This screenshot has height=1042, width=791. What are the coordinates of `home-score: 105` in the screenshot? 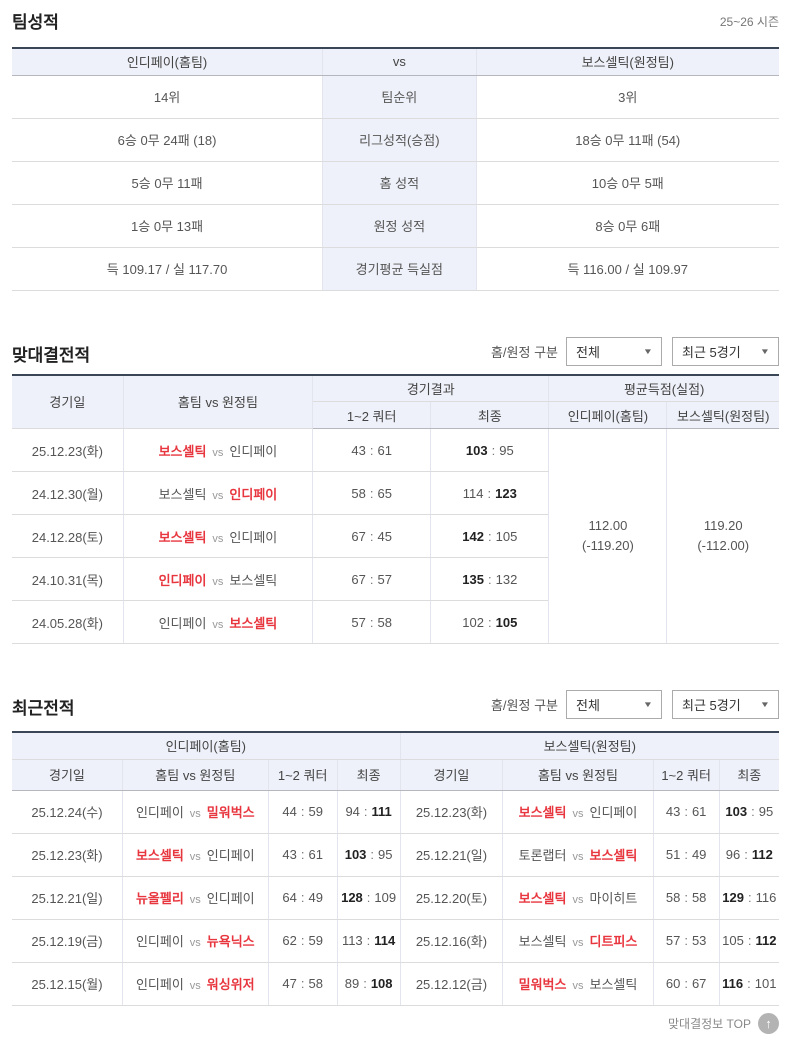 It's located at (733, 940).